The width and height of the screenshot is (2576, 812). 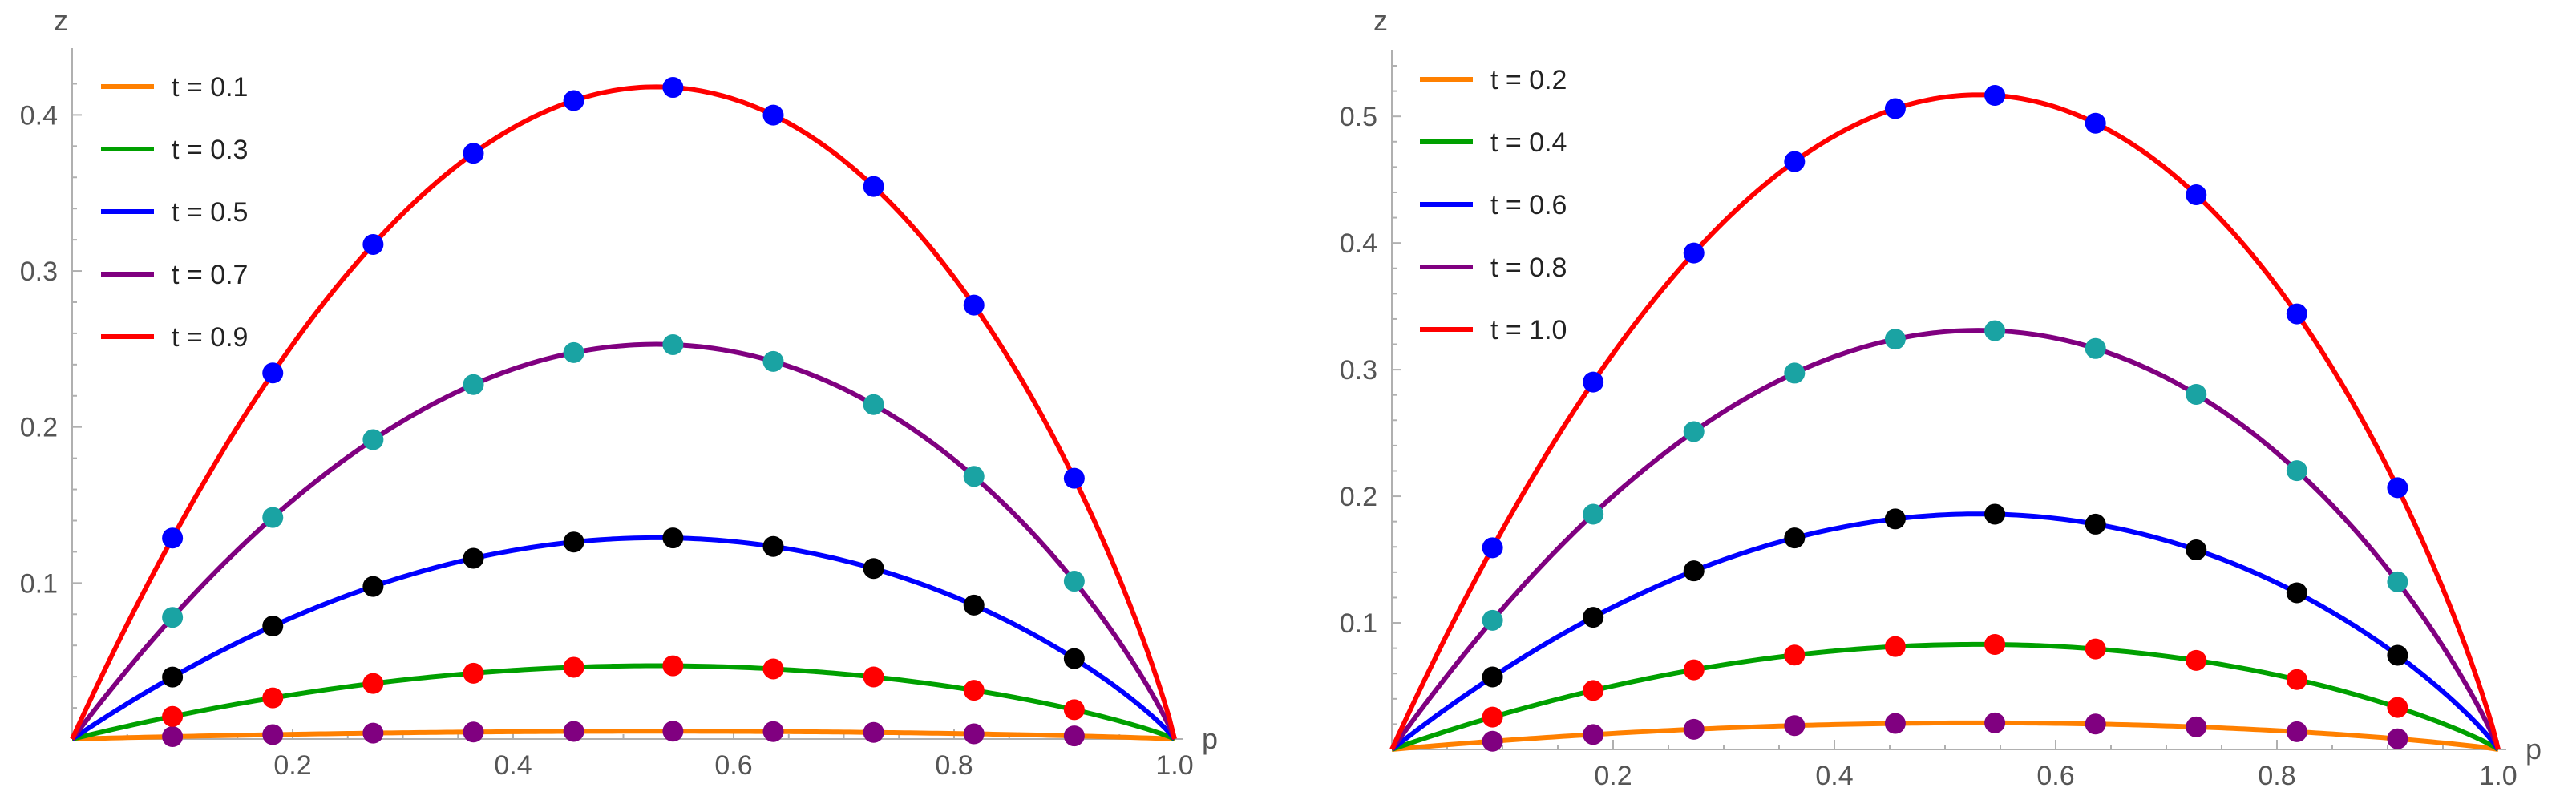 What do you see at coordinates (210, 87) in the screenshot?
I see `legend-label-1: t = 0.1` at bounding box center [210, 87].